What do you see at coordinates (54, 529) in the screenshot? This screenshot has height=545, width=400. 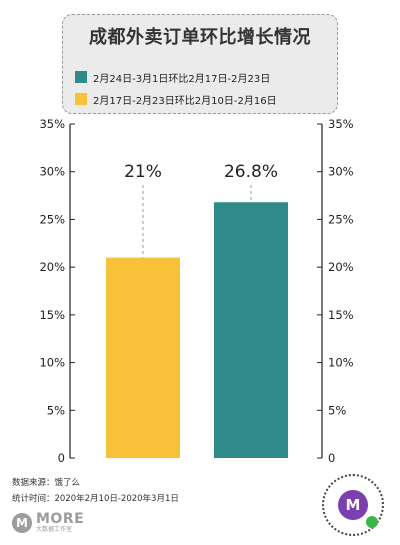 I see `logo-subtext: 大数据工作室` at bounding box center [54, 529].